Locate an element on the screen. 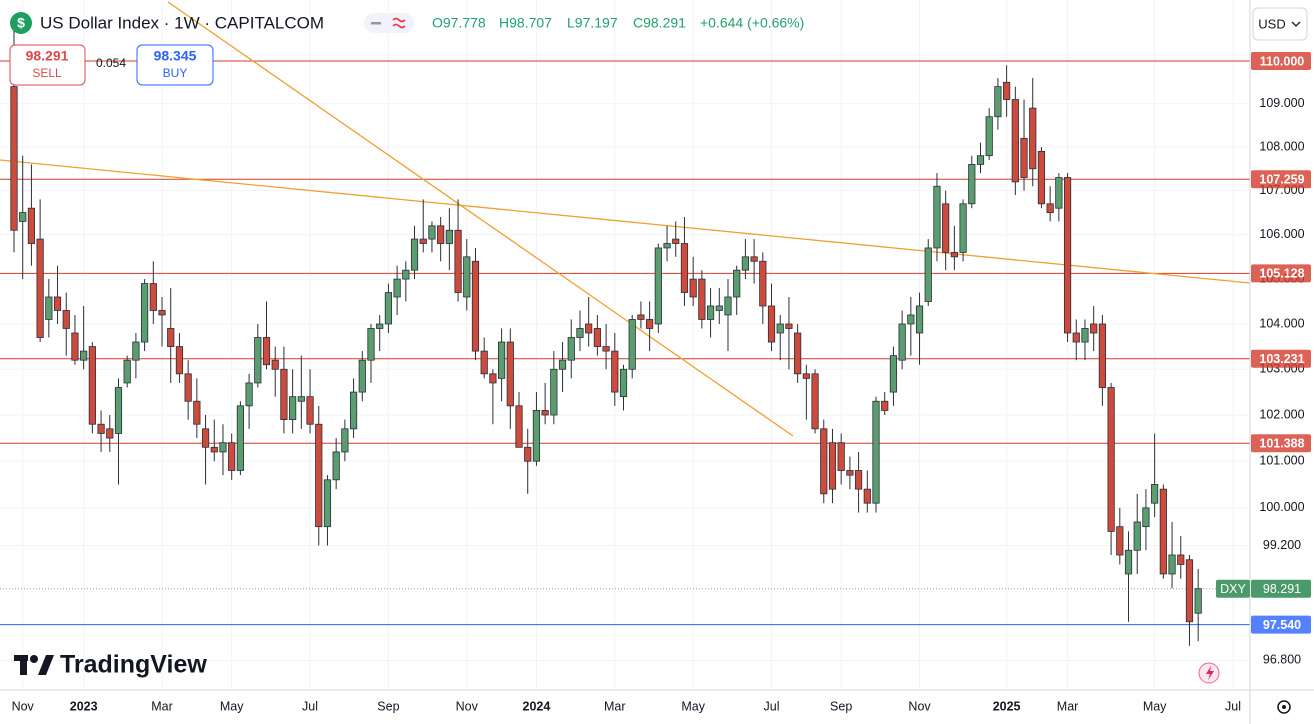  level-label: 101.388 is located at coordinates (1281, 444).